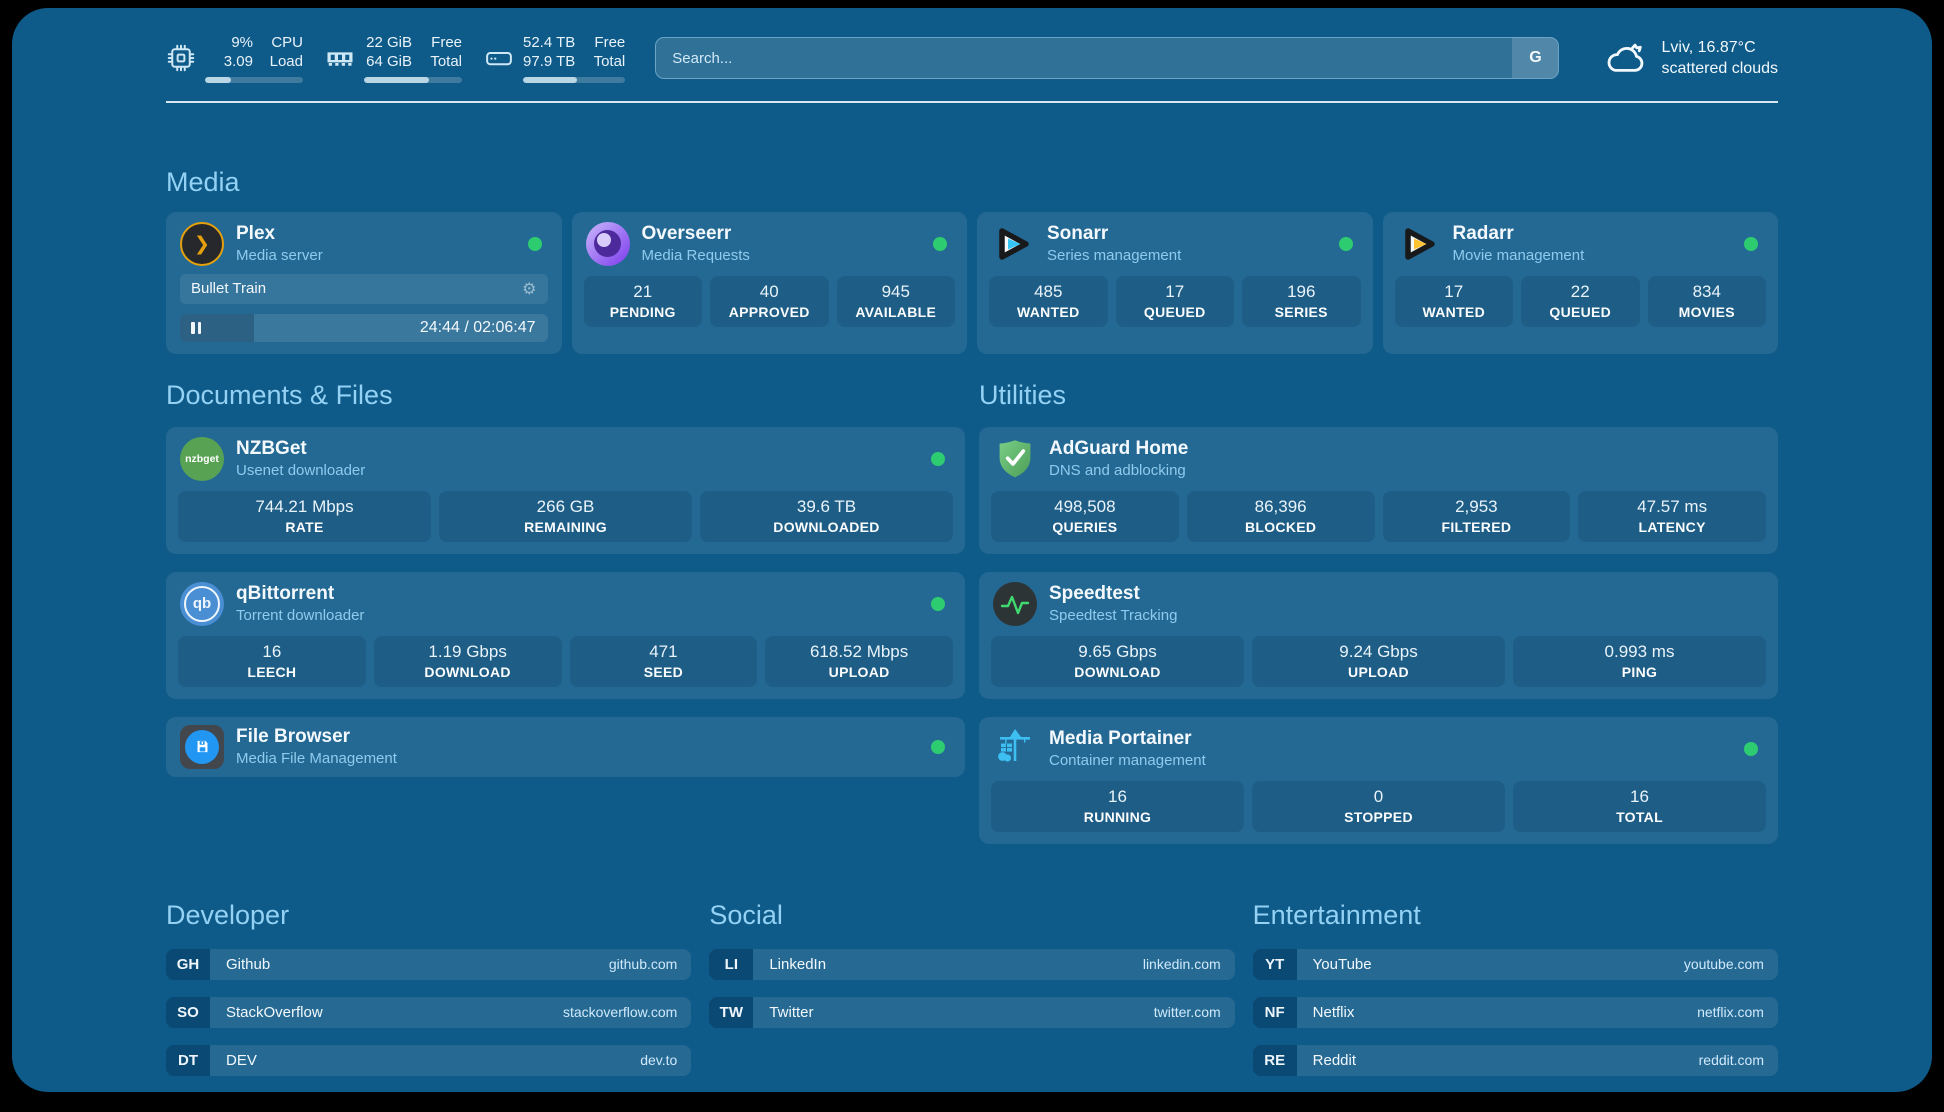  What do you see at coordinates (1580, 301) in the screenshot?
I see `stat-box: 22 QUEUED` at bounding box center [1580, 301].